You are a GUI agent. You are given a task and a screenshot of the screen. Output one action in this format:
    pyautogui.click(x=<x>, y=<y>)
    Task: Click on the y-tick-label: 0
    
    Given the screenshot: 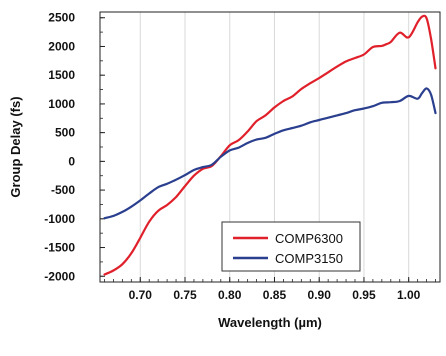 What is the action you would take?
    pyautogui.click(x=71, y=161)
    